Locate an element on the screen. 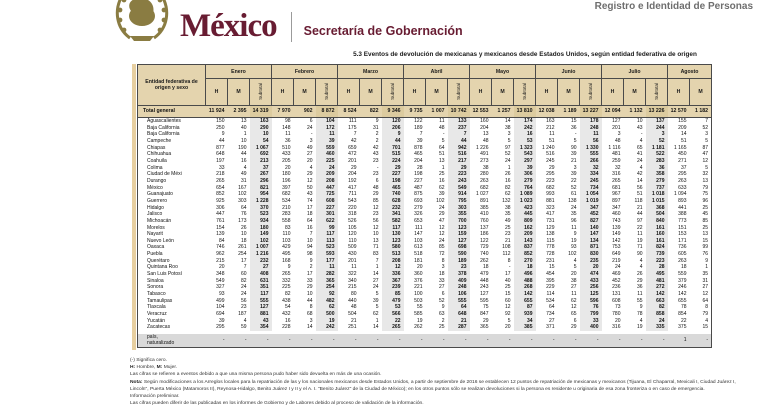 The width and height of the screenshot is (760, 412). value-cell: 186 is located at coordinates (484, 234).